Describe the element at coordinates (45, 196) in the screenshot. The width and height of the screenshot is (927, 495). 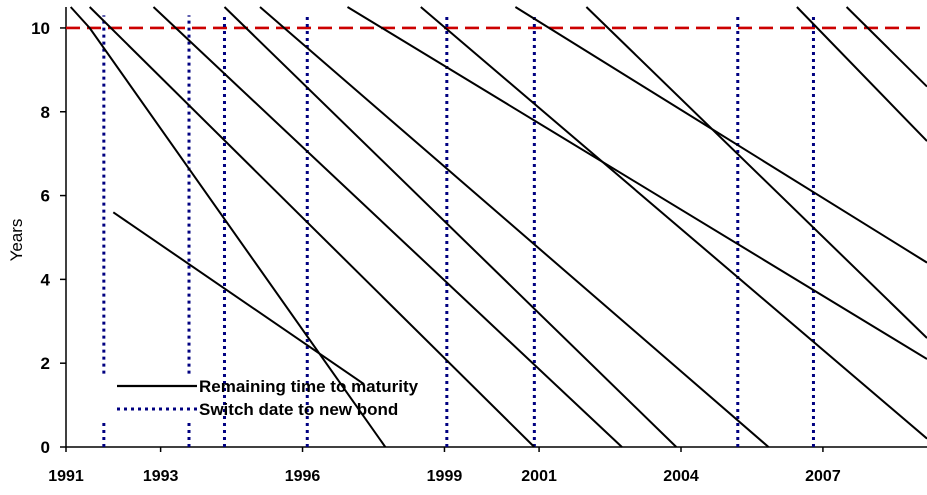
I see `y-tick-label: 6` at that location.